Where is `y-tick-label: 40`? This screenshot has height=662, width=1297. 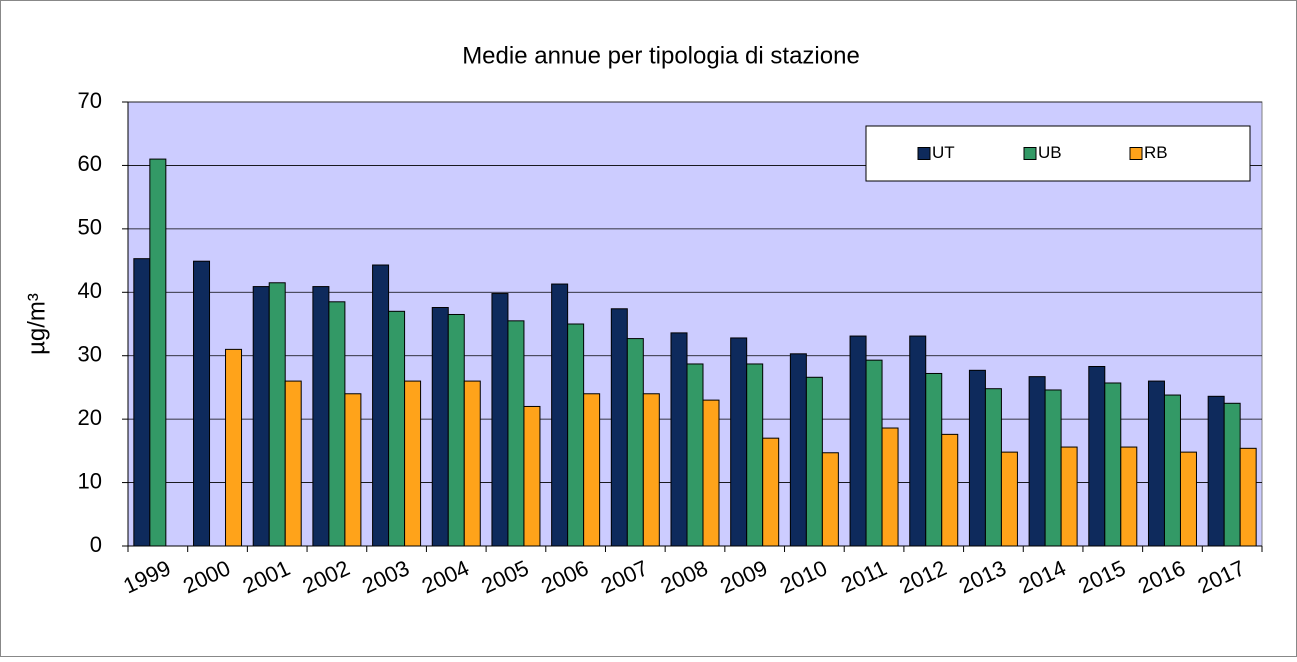 y-tick-label: 40 is located at coordinates (90, 290).